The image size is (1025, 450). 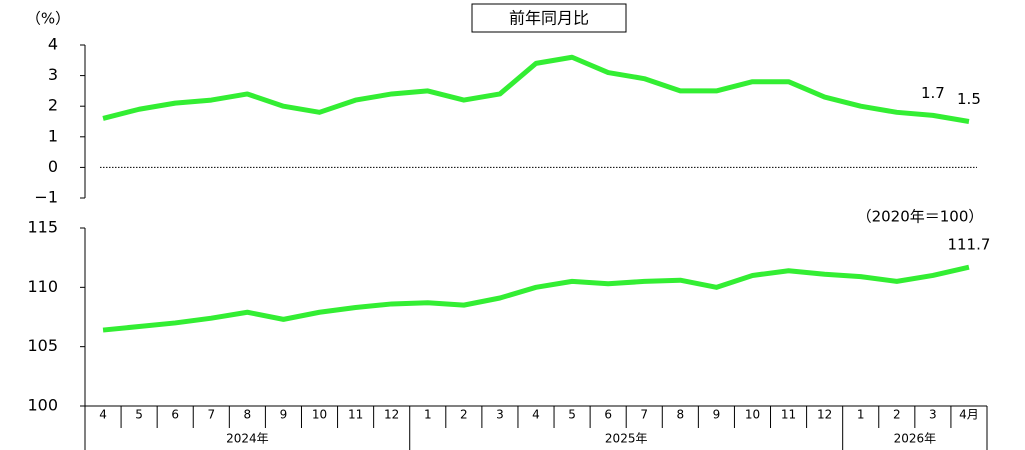 What do you see at coordinates (915, 439) in the screenshot?
I see `year-label: 2026年` at bounding box center [915, 439].